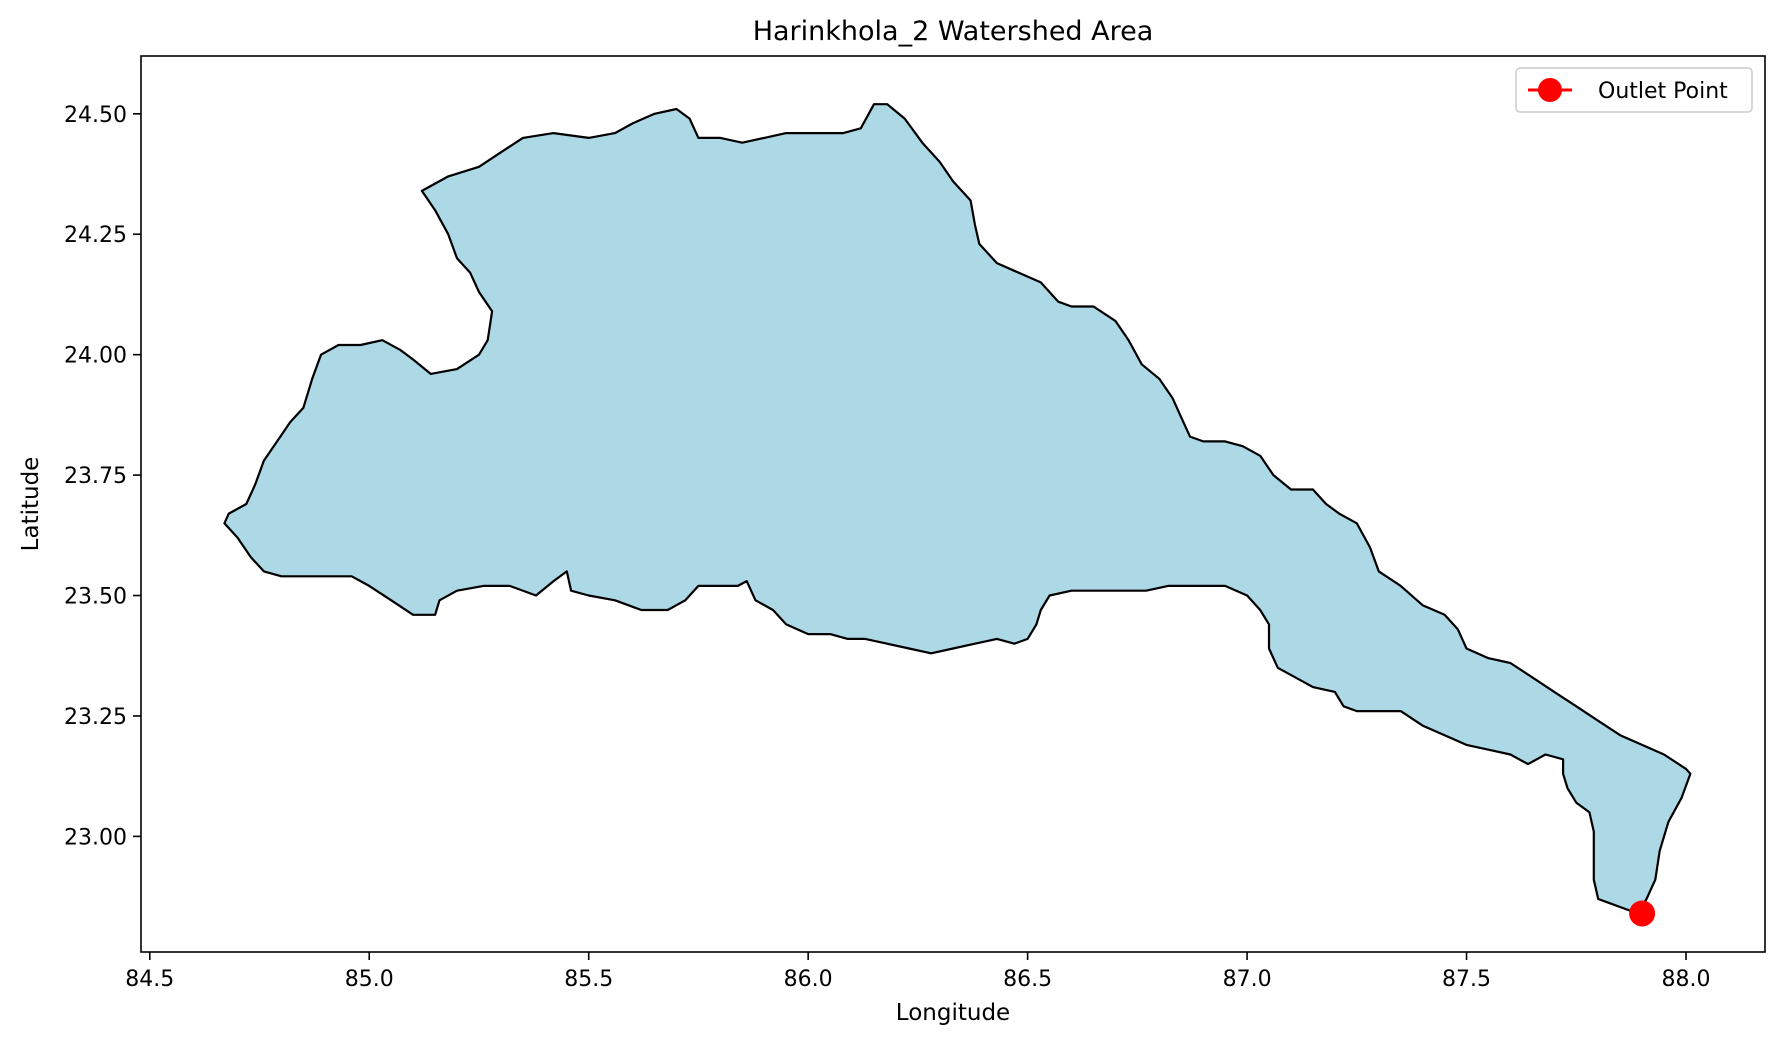 The image size is (1781, 1043). What do you see at coordinates (1550, 90) in the screenshot?
I see `legend-marker-swatch` at bounding box center [1550, 90].